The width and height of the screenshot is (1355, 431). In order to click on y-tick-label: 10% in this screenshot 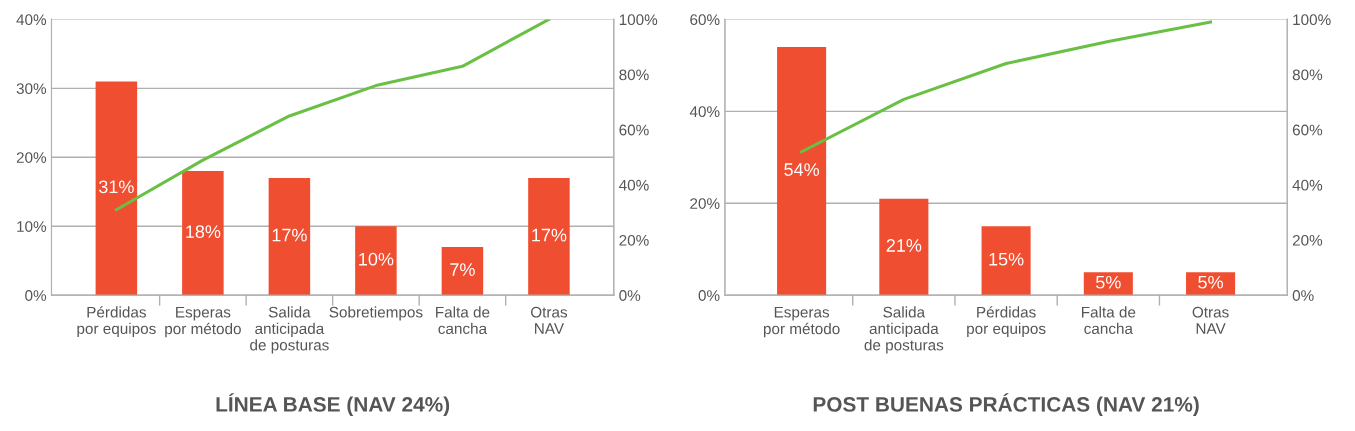, I will do `click(32, 226)`.